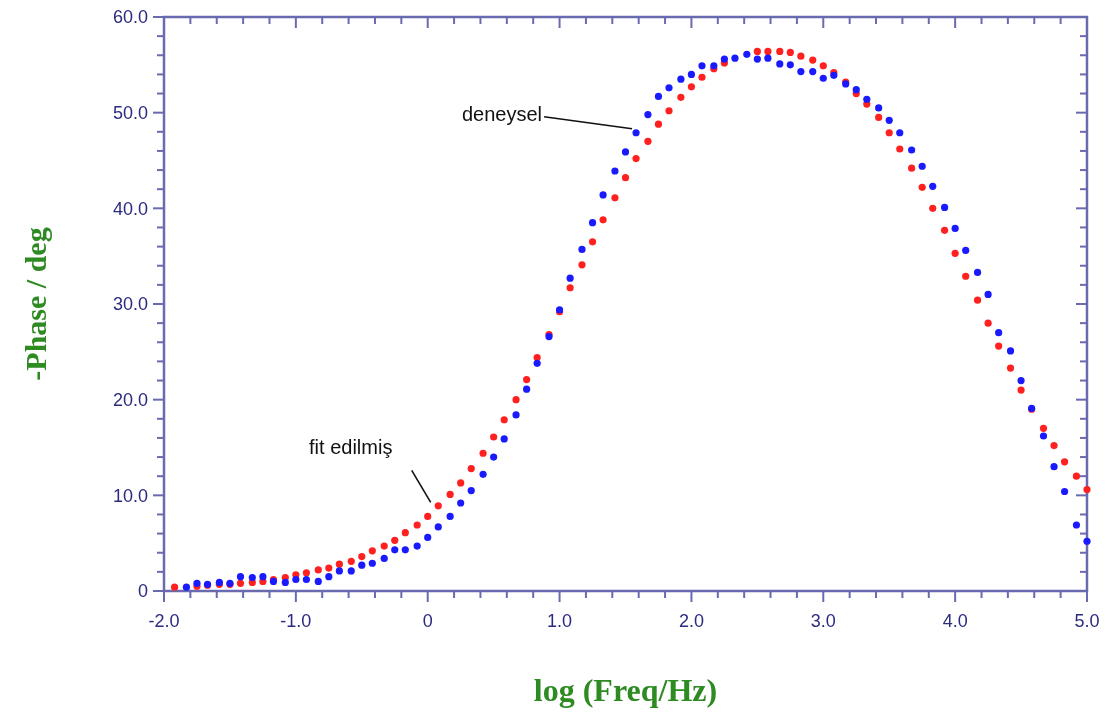 This screenshot has height=719, width=1110. Describe the element at coordinates (142, 591) in the screenshot. I see `y-tick-label: 0` at that location.